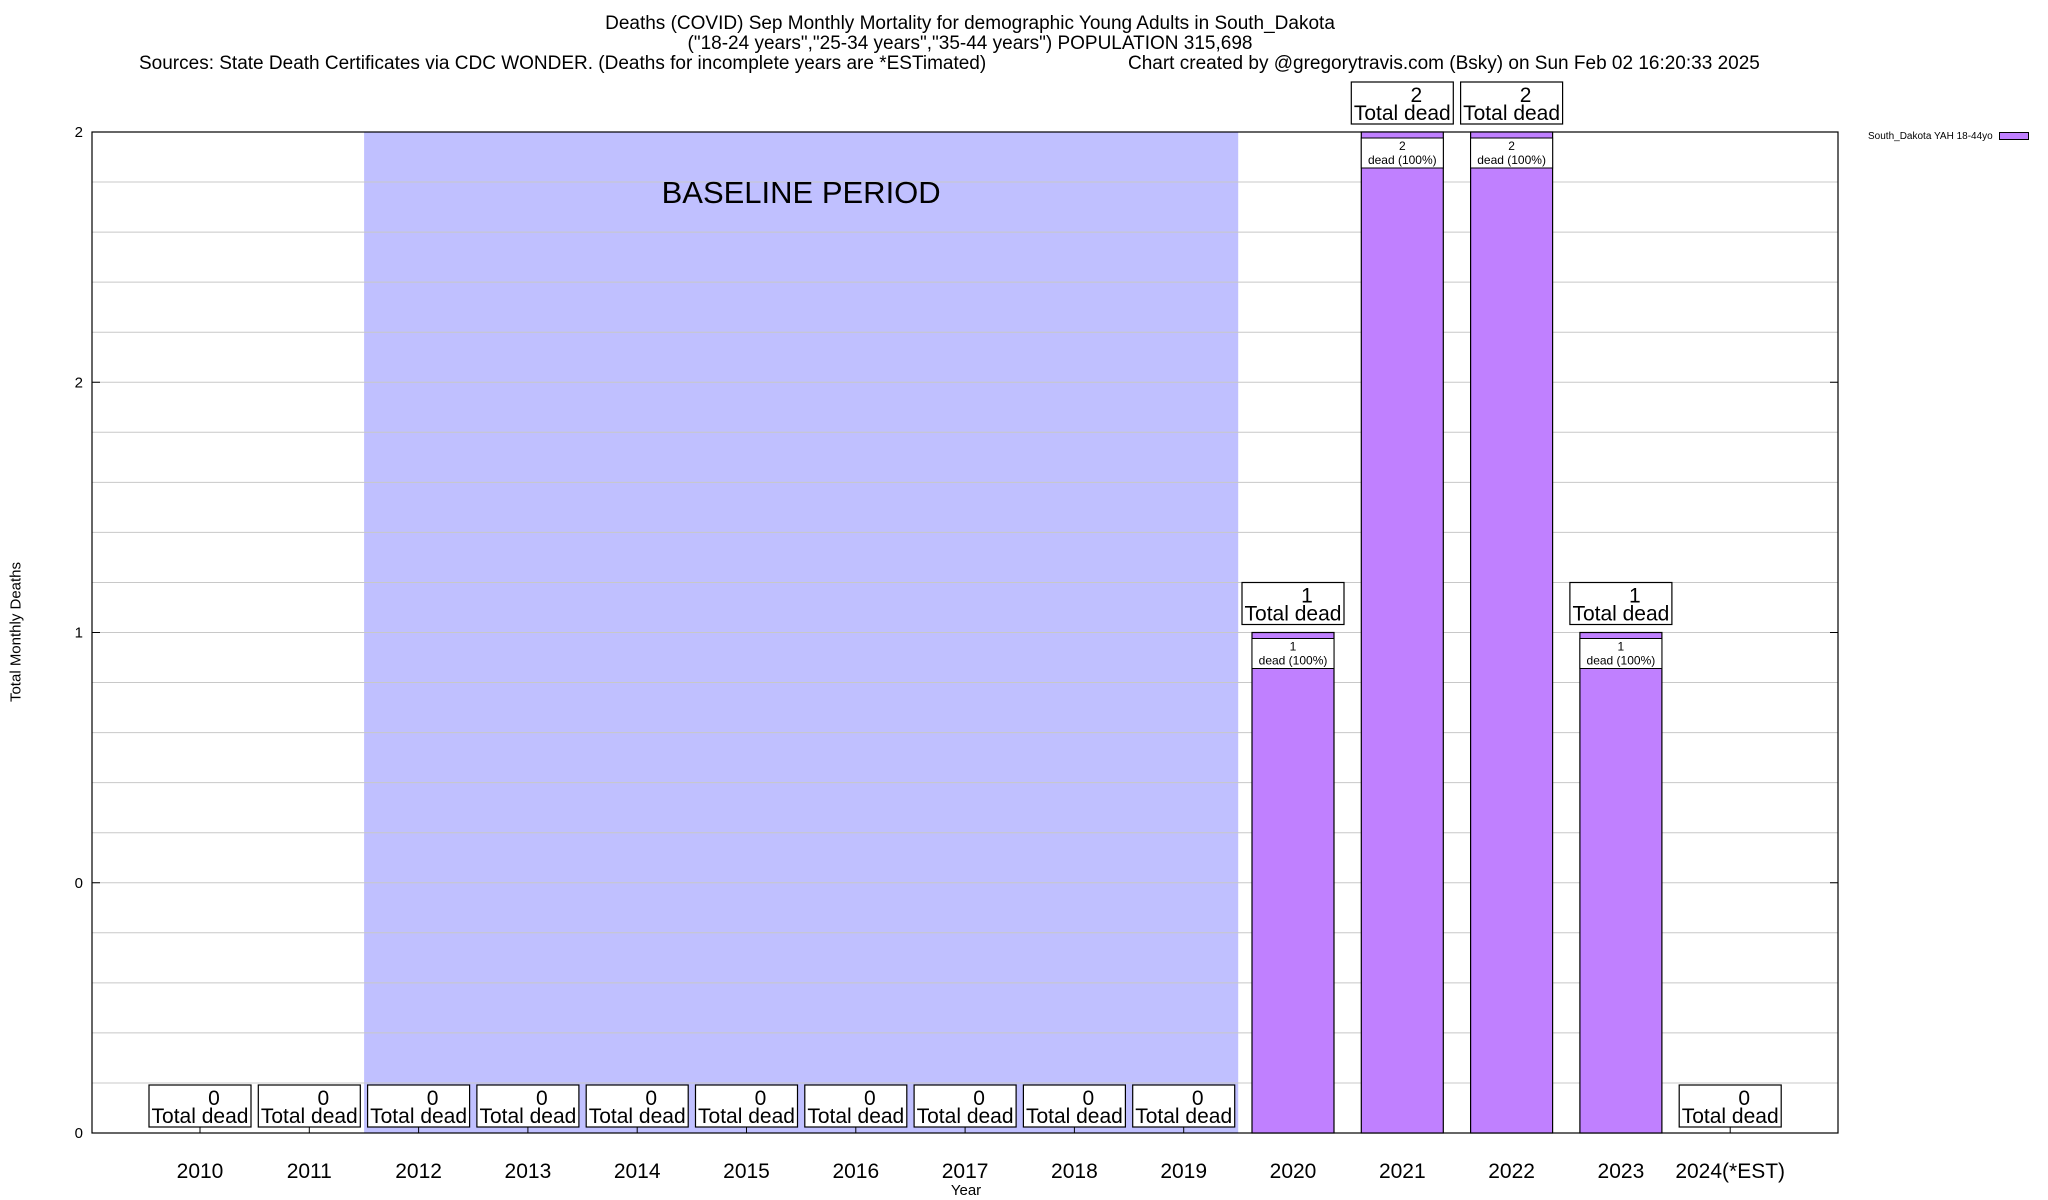 The image size is (2048, 1200). Describe the element at coordinates (1930, 136) in the screenshot. I see `legend-label: South_Dakota YAH 18-44yo` at that location.